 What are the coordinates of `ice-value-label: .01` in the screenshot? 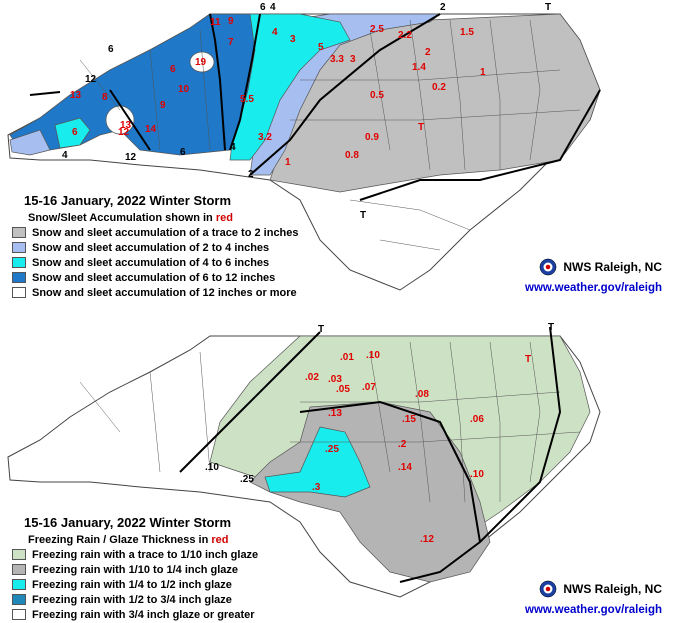 It's located at (347, 357).